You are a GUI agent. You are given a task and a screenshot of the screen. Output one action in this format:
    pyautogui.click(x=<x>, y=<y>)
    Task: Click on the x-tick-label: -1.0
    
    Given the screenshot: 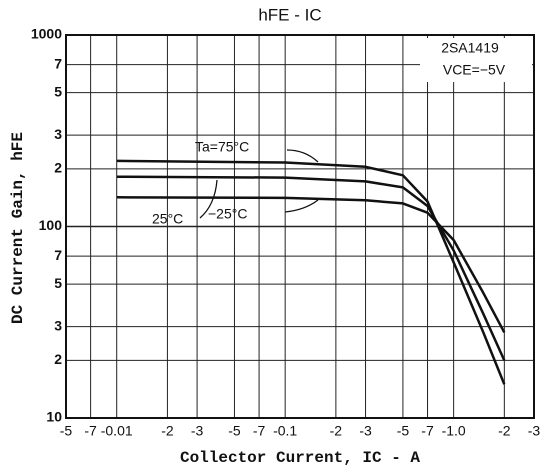 What is the action you would take?
    pyautogui.click(x=454, y=431)
    